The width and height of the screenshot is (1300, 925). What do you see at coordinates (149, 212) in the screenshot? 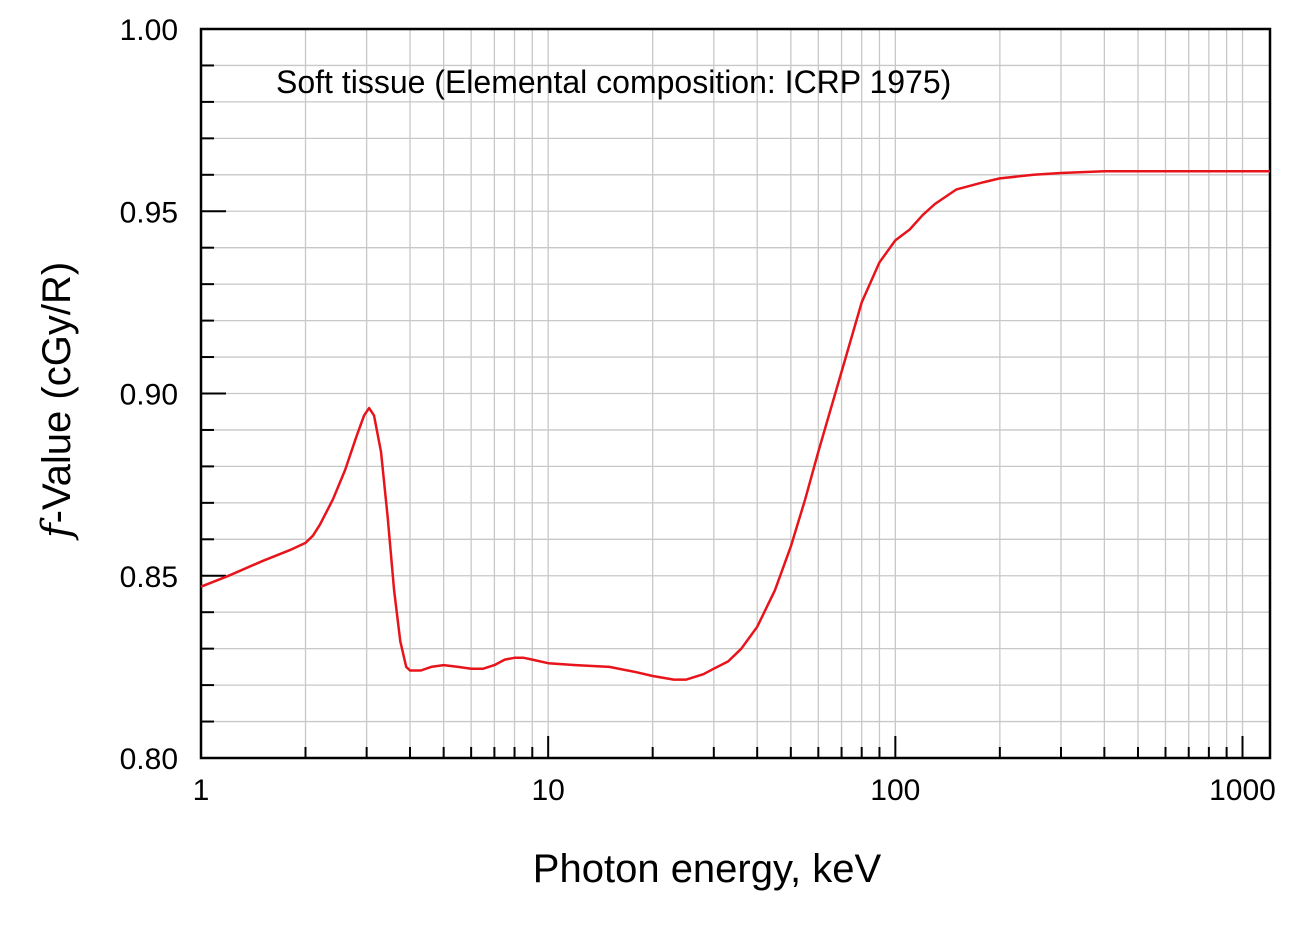
I see `y-tick-label: 0.95` at bounding box center [149, 212].